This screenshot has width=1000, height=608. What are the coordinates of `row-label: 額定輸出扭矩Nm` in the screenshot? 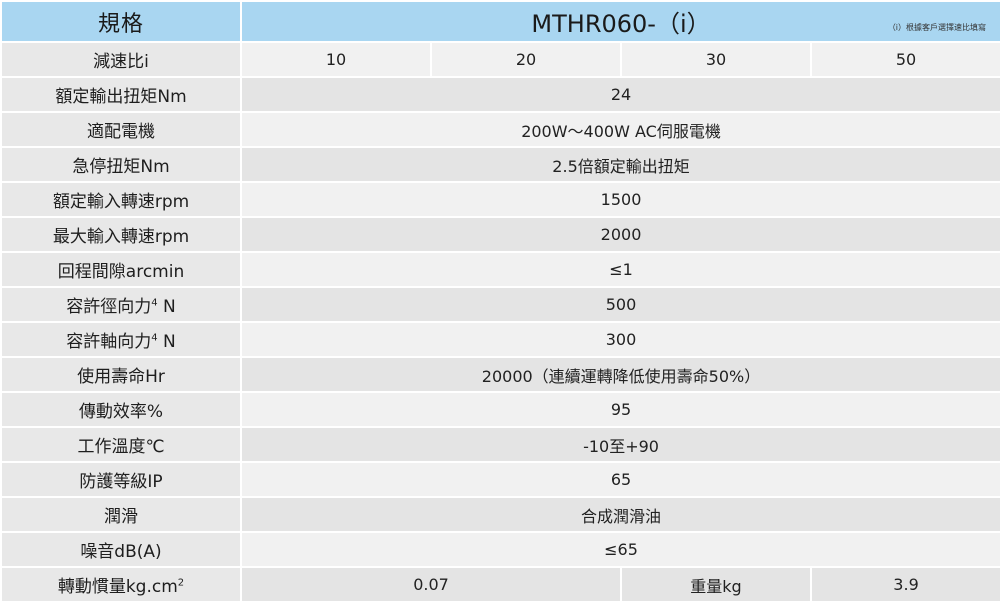 It's located at (121, 94).